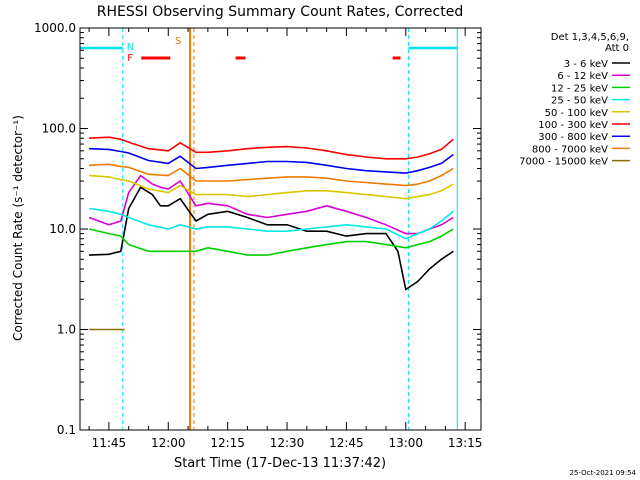 The height and width of the screenshot is (480, 640). What do you see at coordinates (55, 28) in the screenshot?
I see `y-tick-label: 1000.0` at bounding box center [55, 28].